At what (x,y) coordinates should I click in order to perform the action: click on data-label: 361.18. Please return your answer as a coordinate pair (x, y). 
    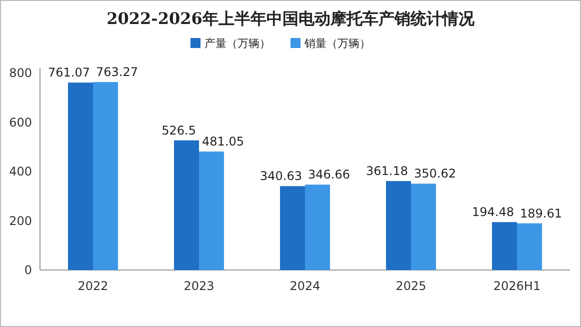
    Looking at the image, I should click on (387, 171).